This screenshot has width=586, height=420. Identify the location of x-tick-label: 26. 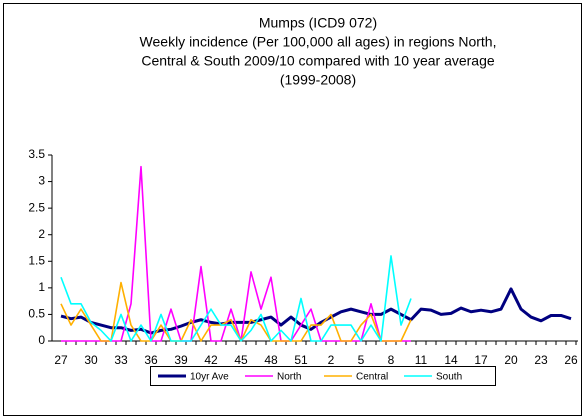
(571, 360).